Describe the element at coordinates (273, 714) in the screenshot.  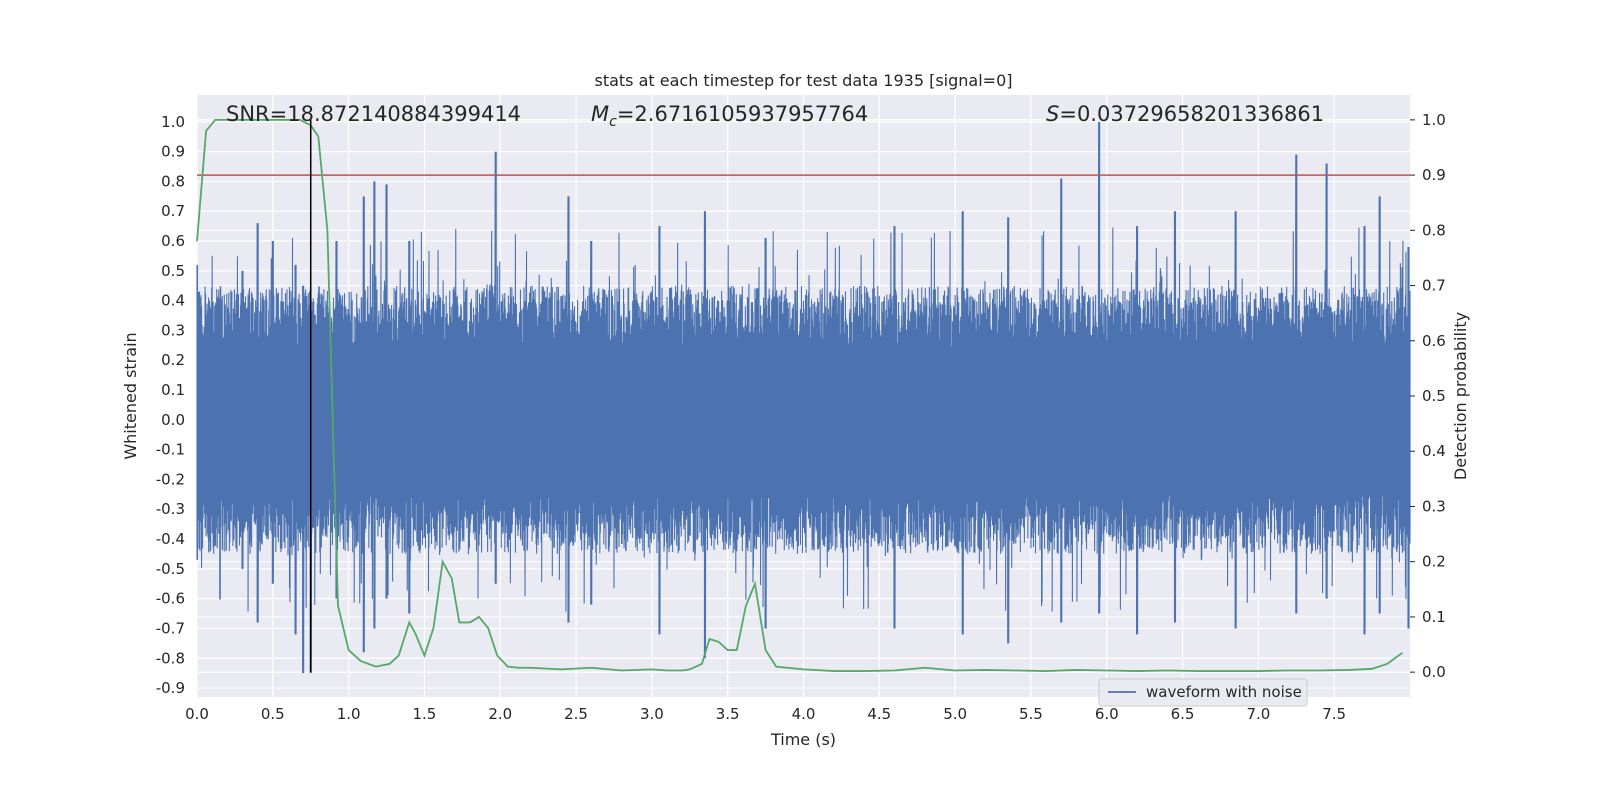
I see `x-tick-label: 0.5` at that location.